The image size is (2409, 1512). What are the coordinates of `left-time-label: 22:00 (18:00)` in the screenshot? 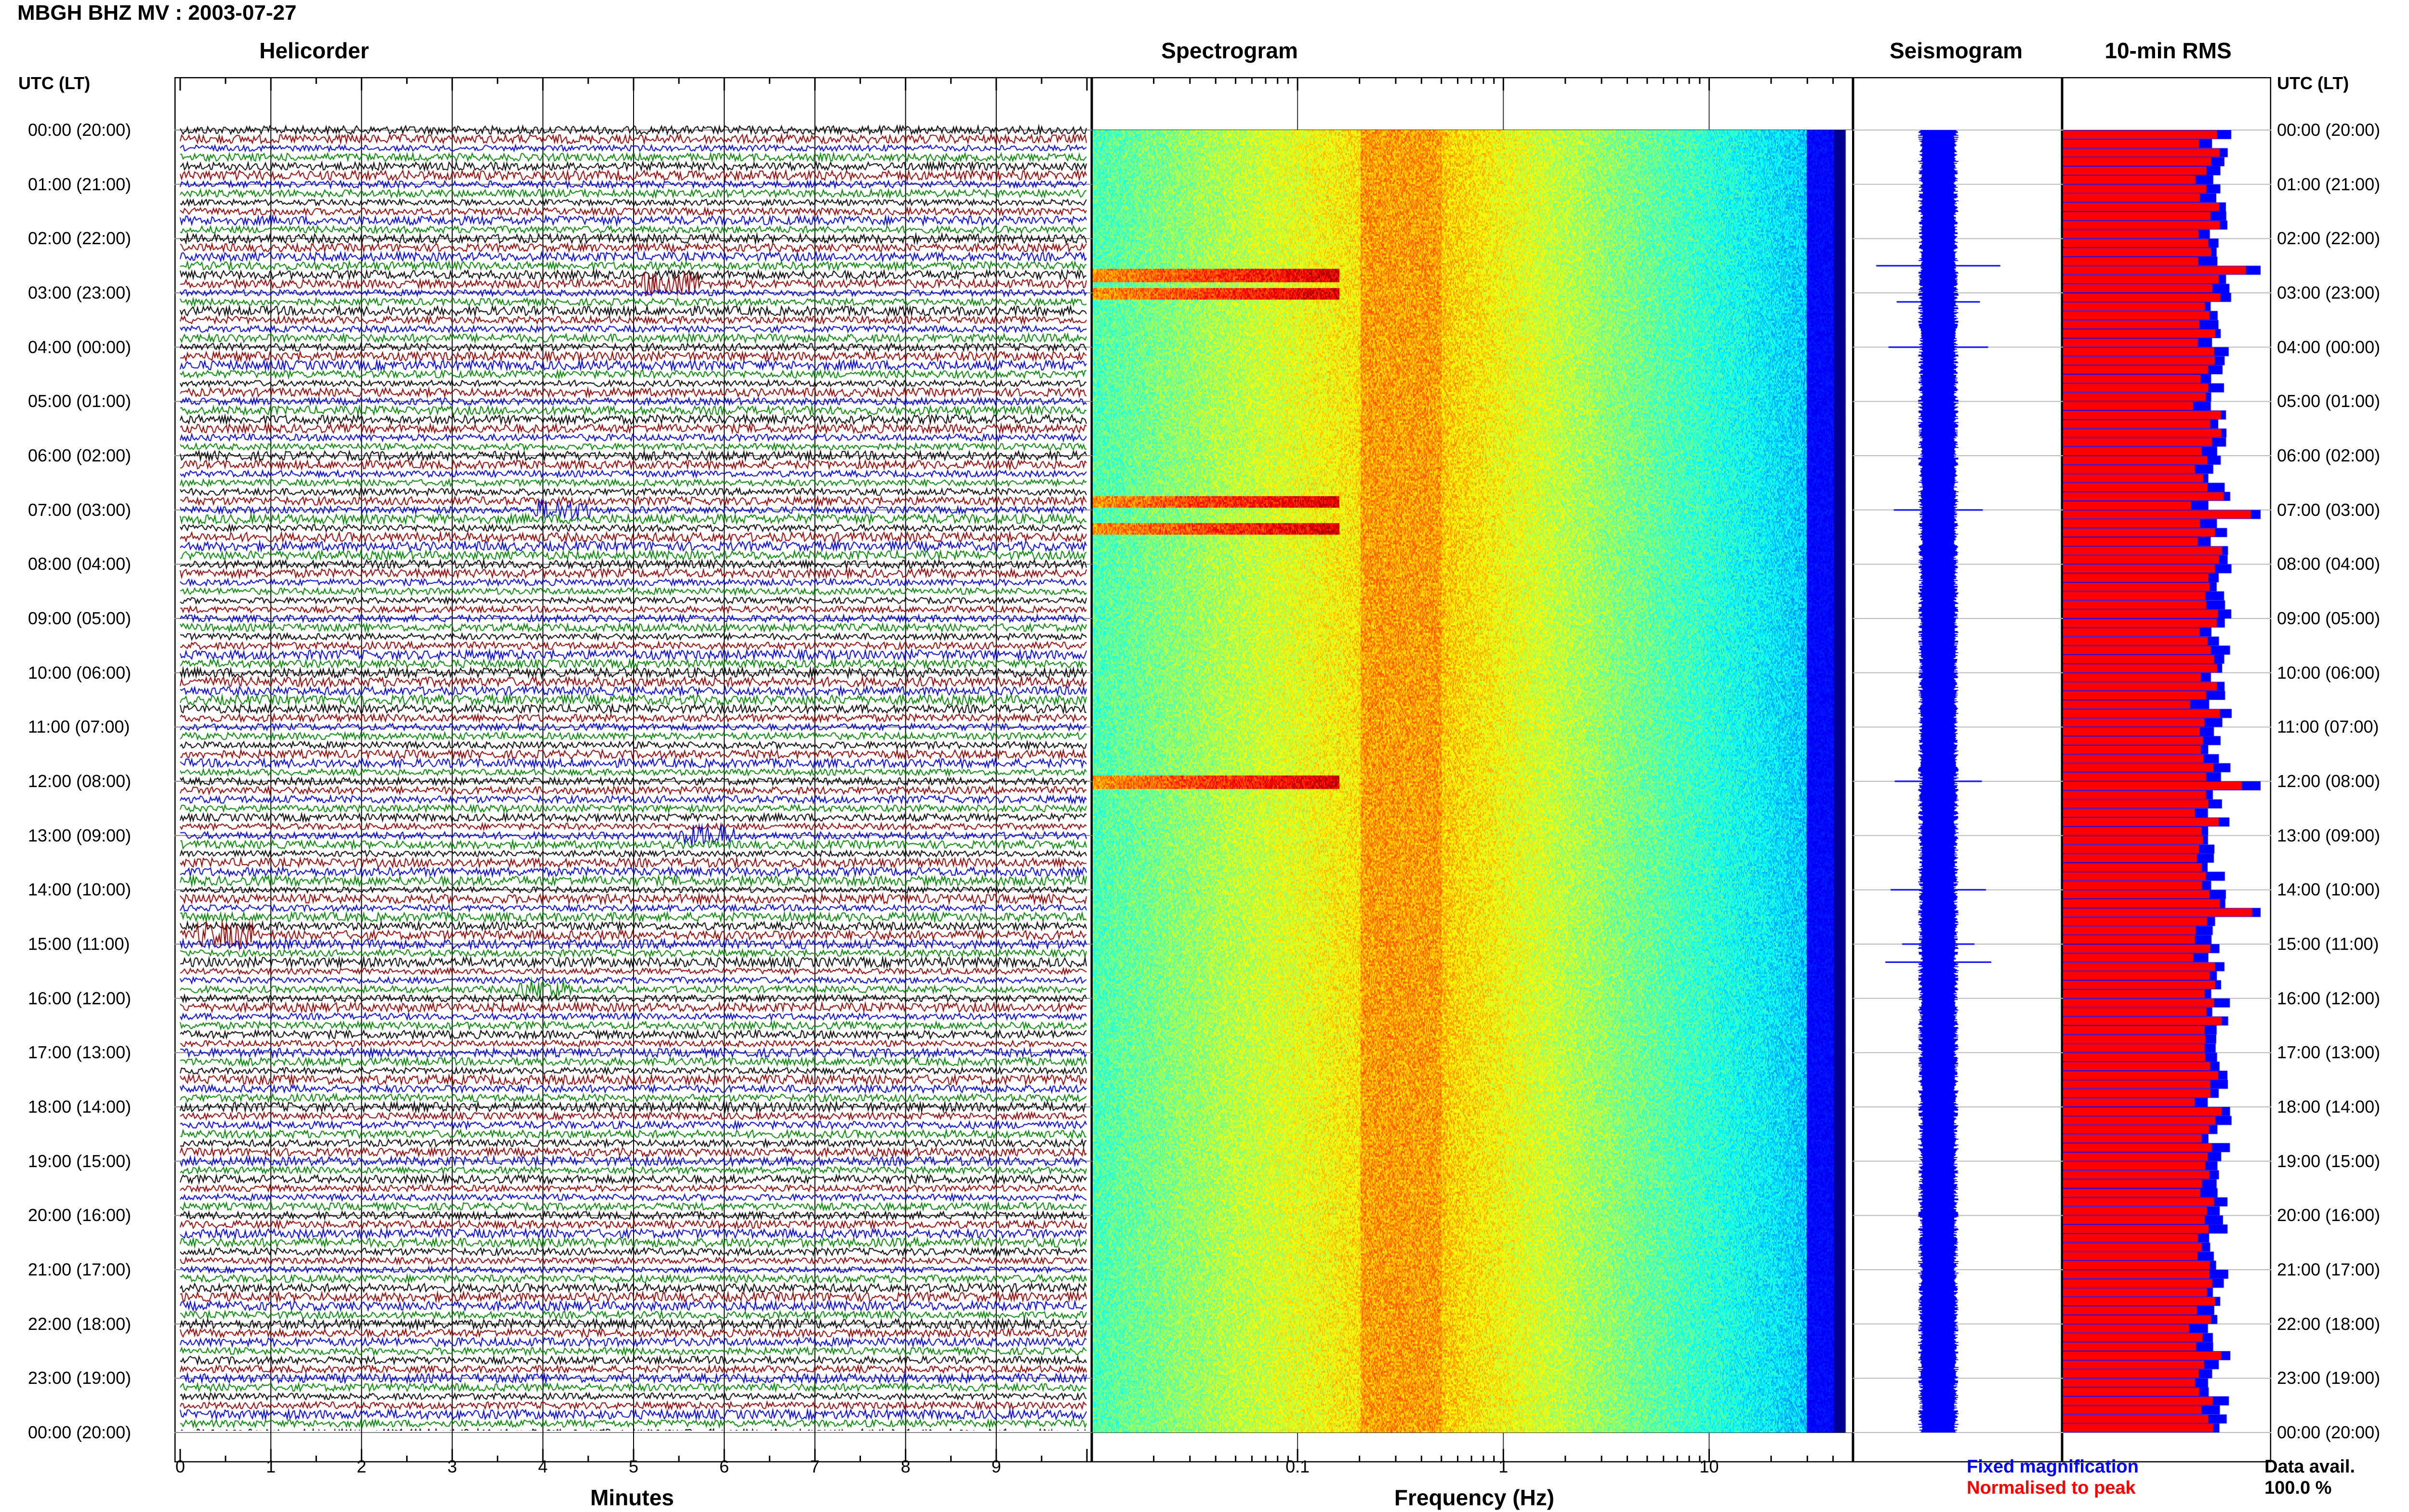 It's located at (80, 1324).